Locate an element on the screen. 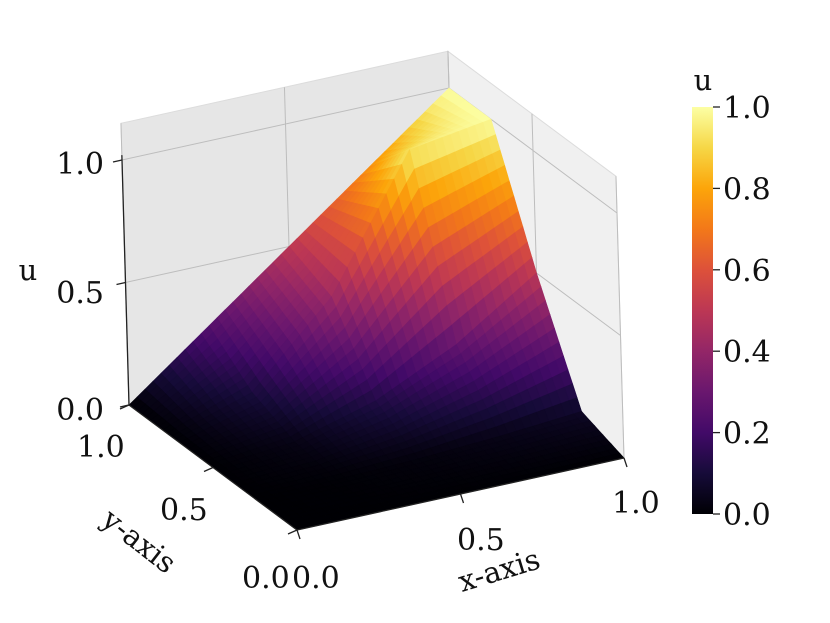  colorbar is located at coordinates (702, 310).